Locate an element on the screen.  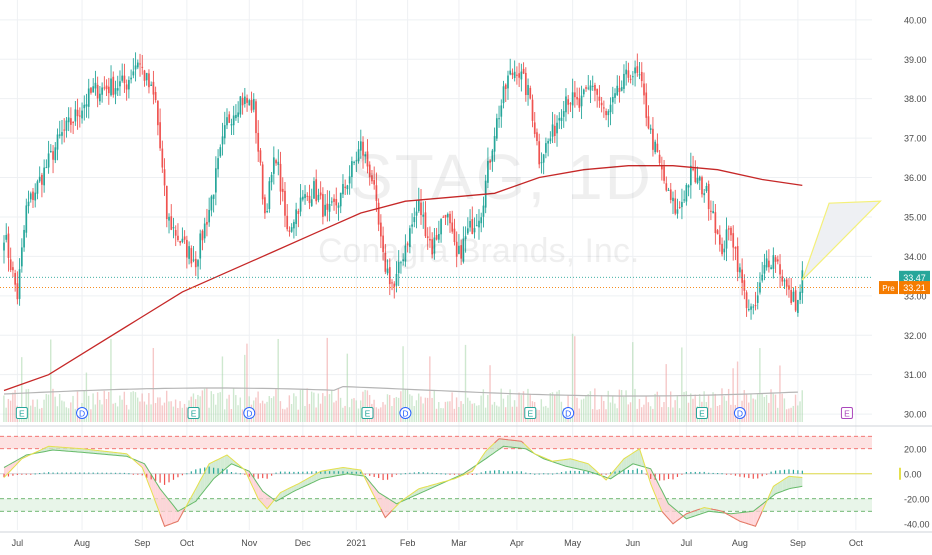
price-tick-label: 31.00 is located at coordinates (915, 375).